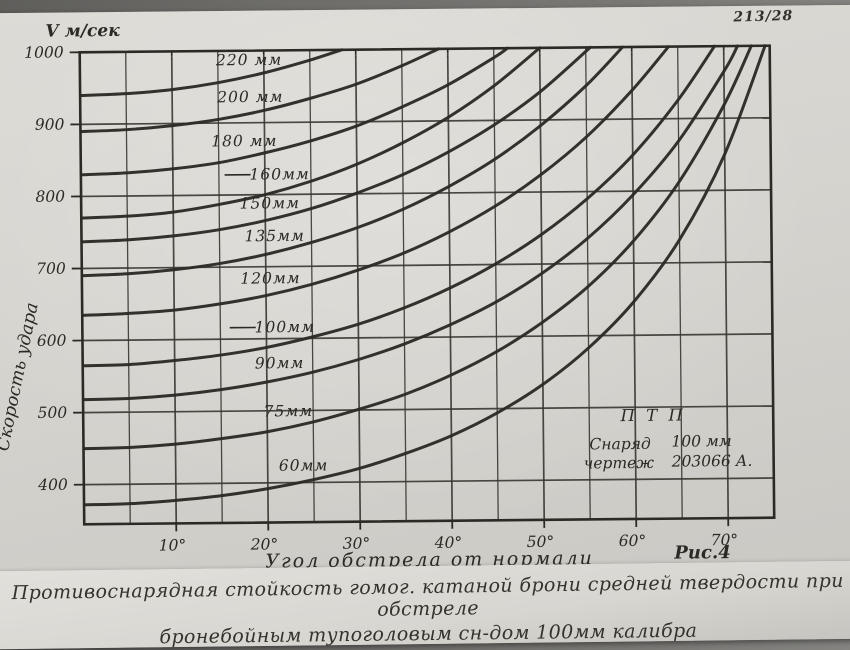  I want to click on curve-label: 90мм, so click(280, 363).